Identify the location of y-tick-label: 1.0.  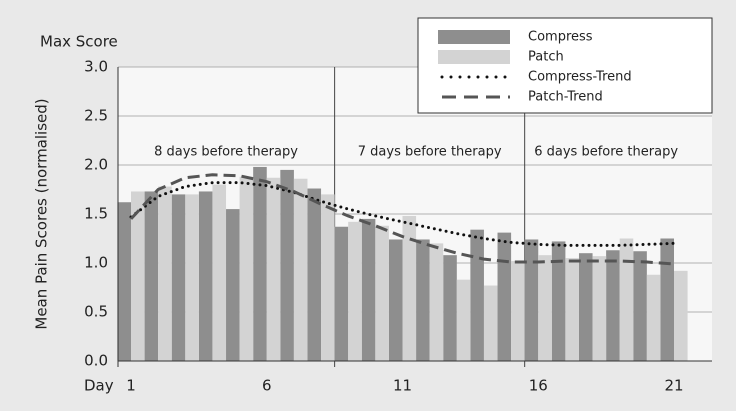
(96, 263).